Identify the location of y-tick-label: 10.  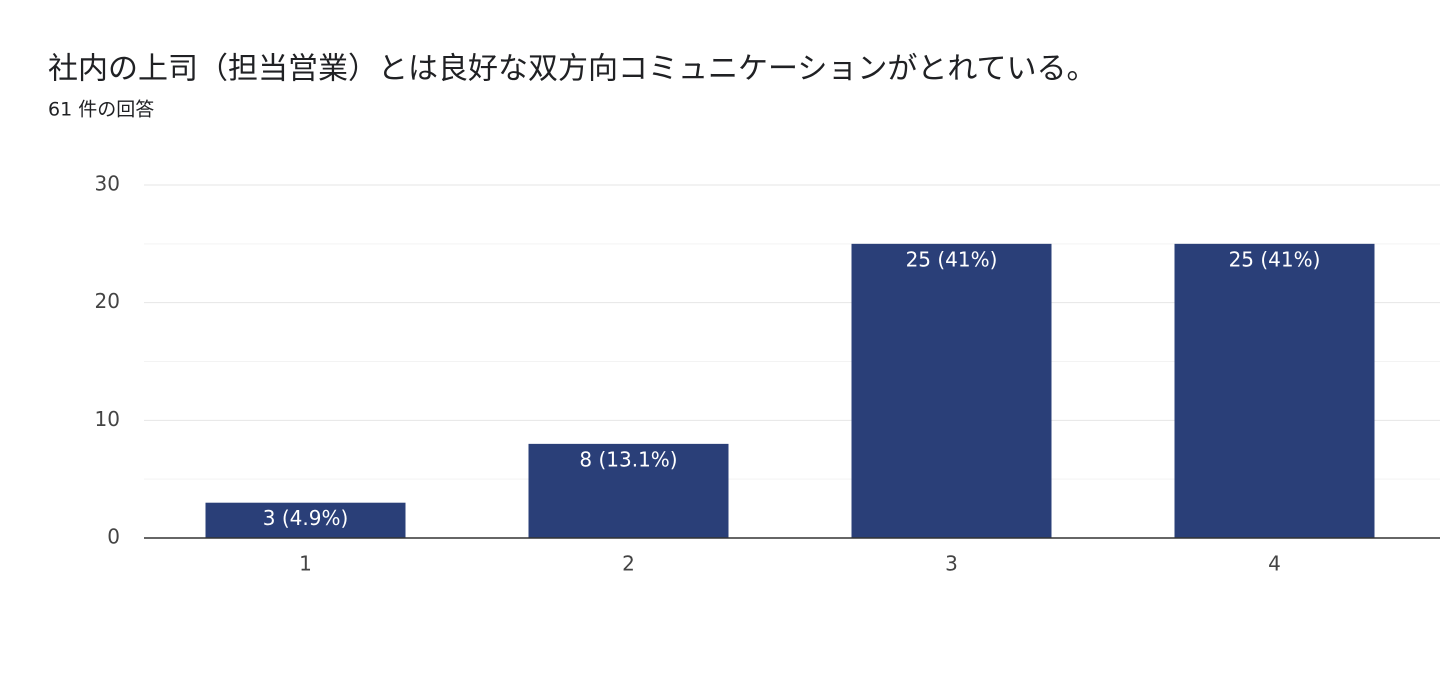
(107, 419).